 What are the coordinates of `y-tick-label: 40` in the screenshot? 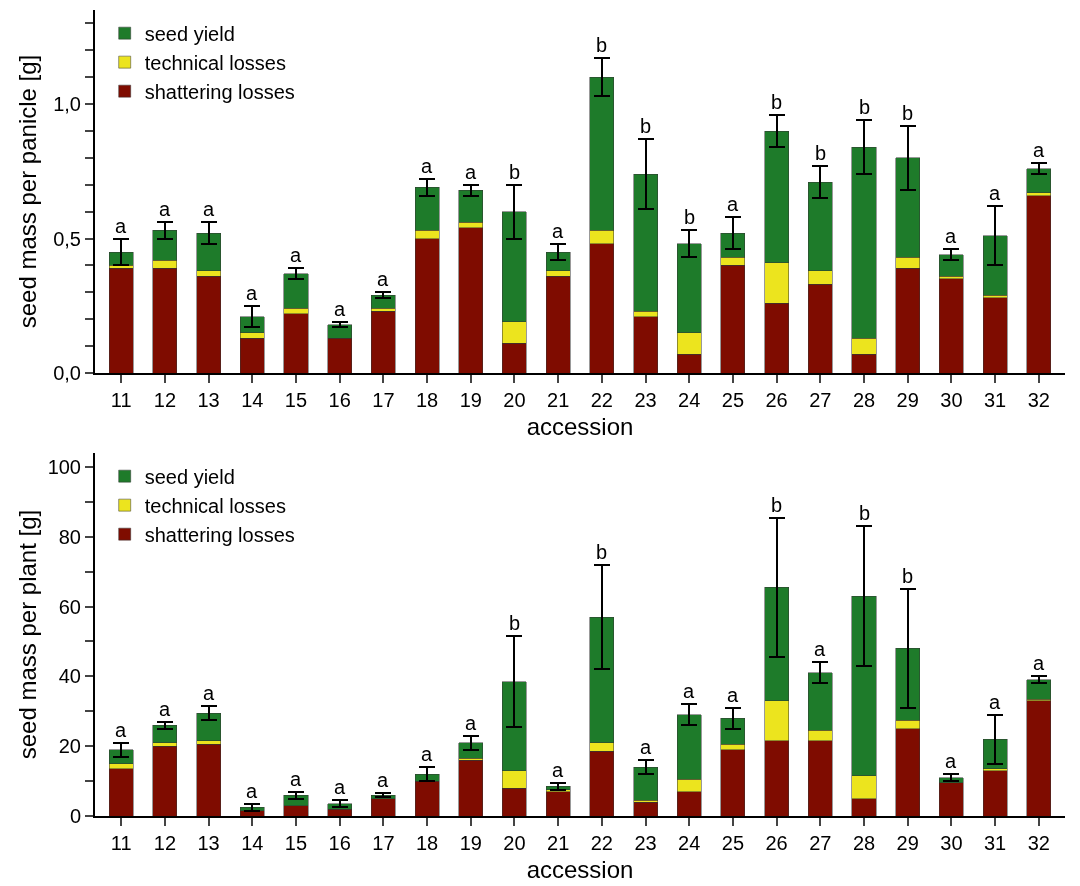 It's located at (69, 676).